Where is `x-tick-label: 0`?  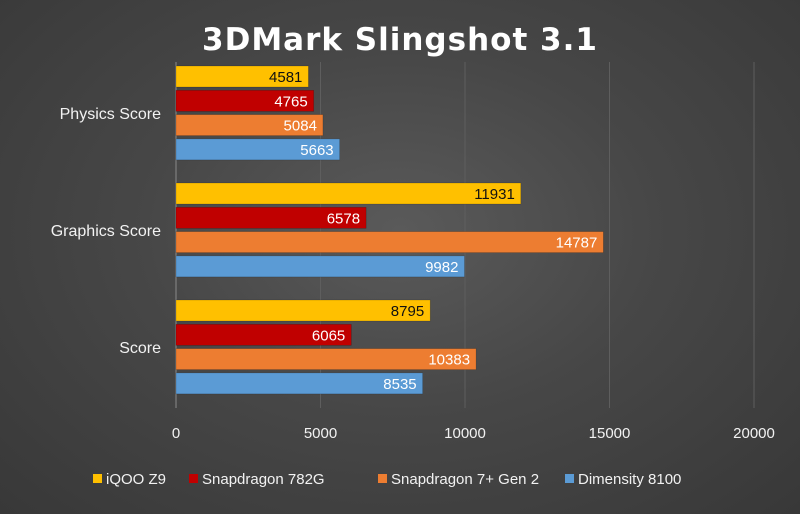 x-tick-label: 0 is located at coordinates (176, 433).